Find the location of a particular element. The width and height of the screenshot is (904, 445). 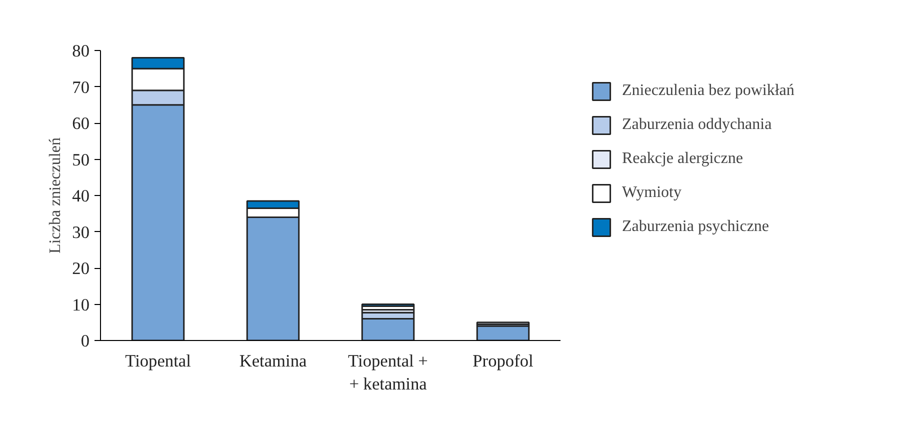

y-tick-label: 80 is located at coordinates (81, 51).